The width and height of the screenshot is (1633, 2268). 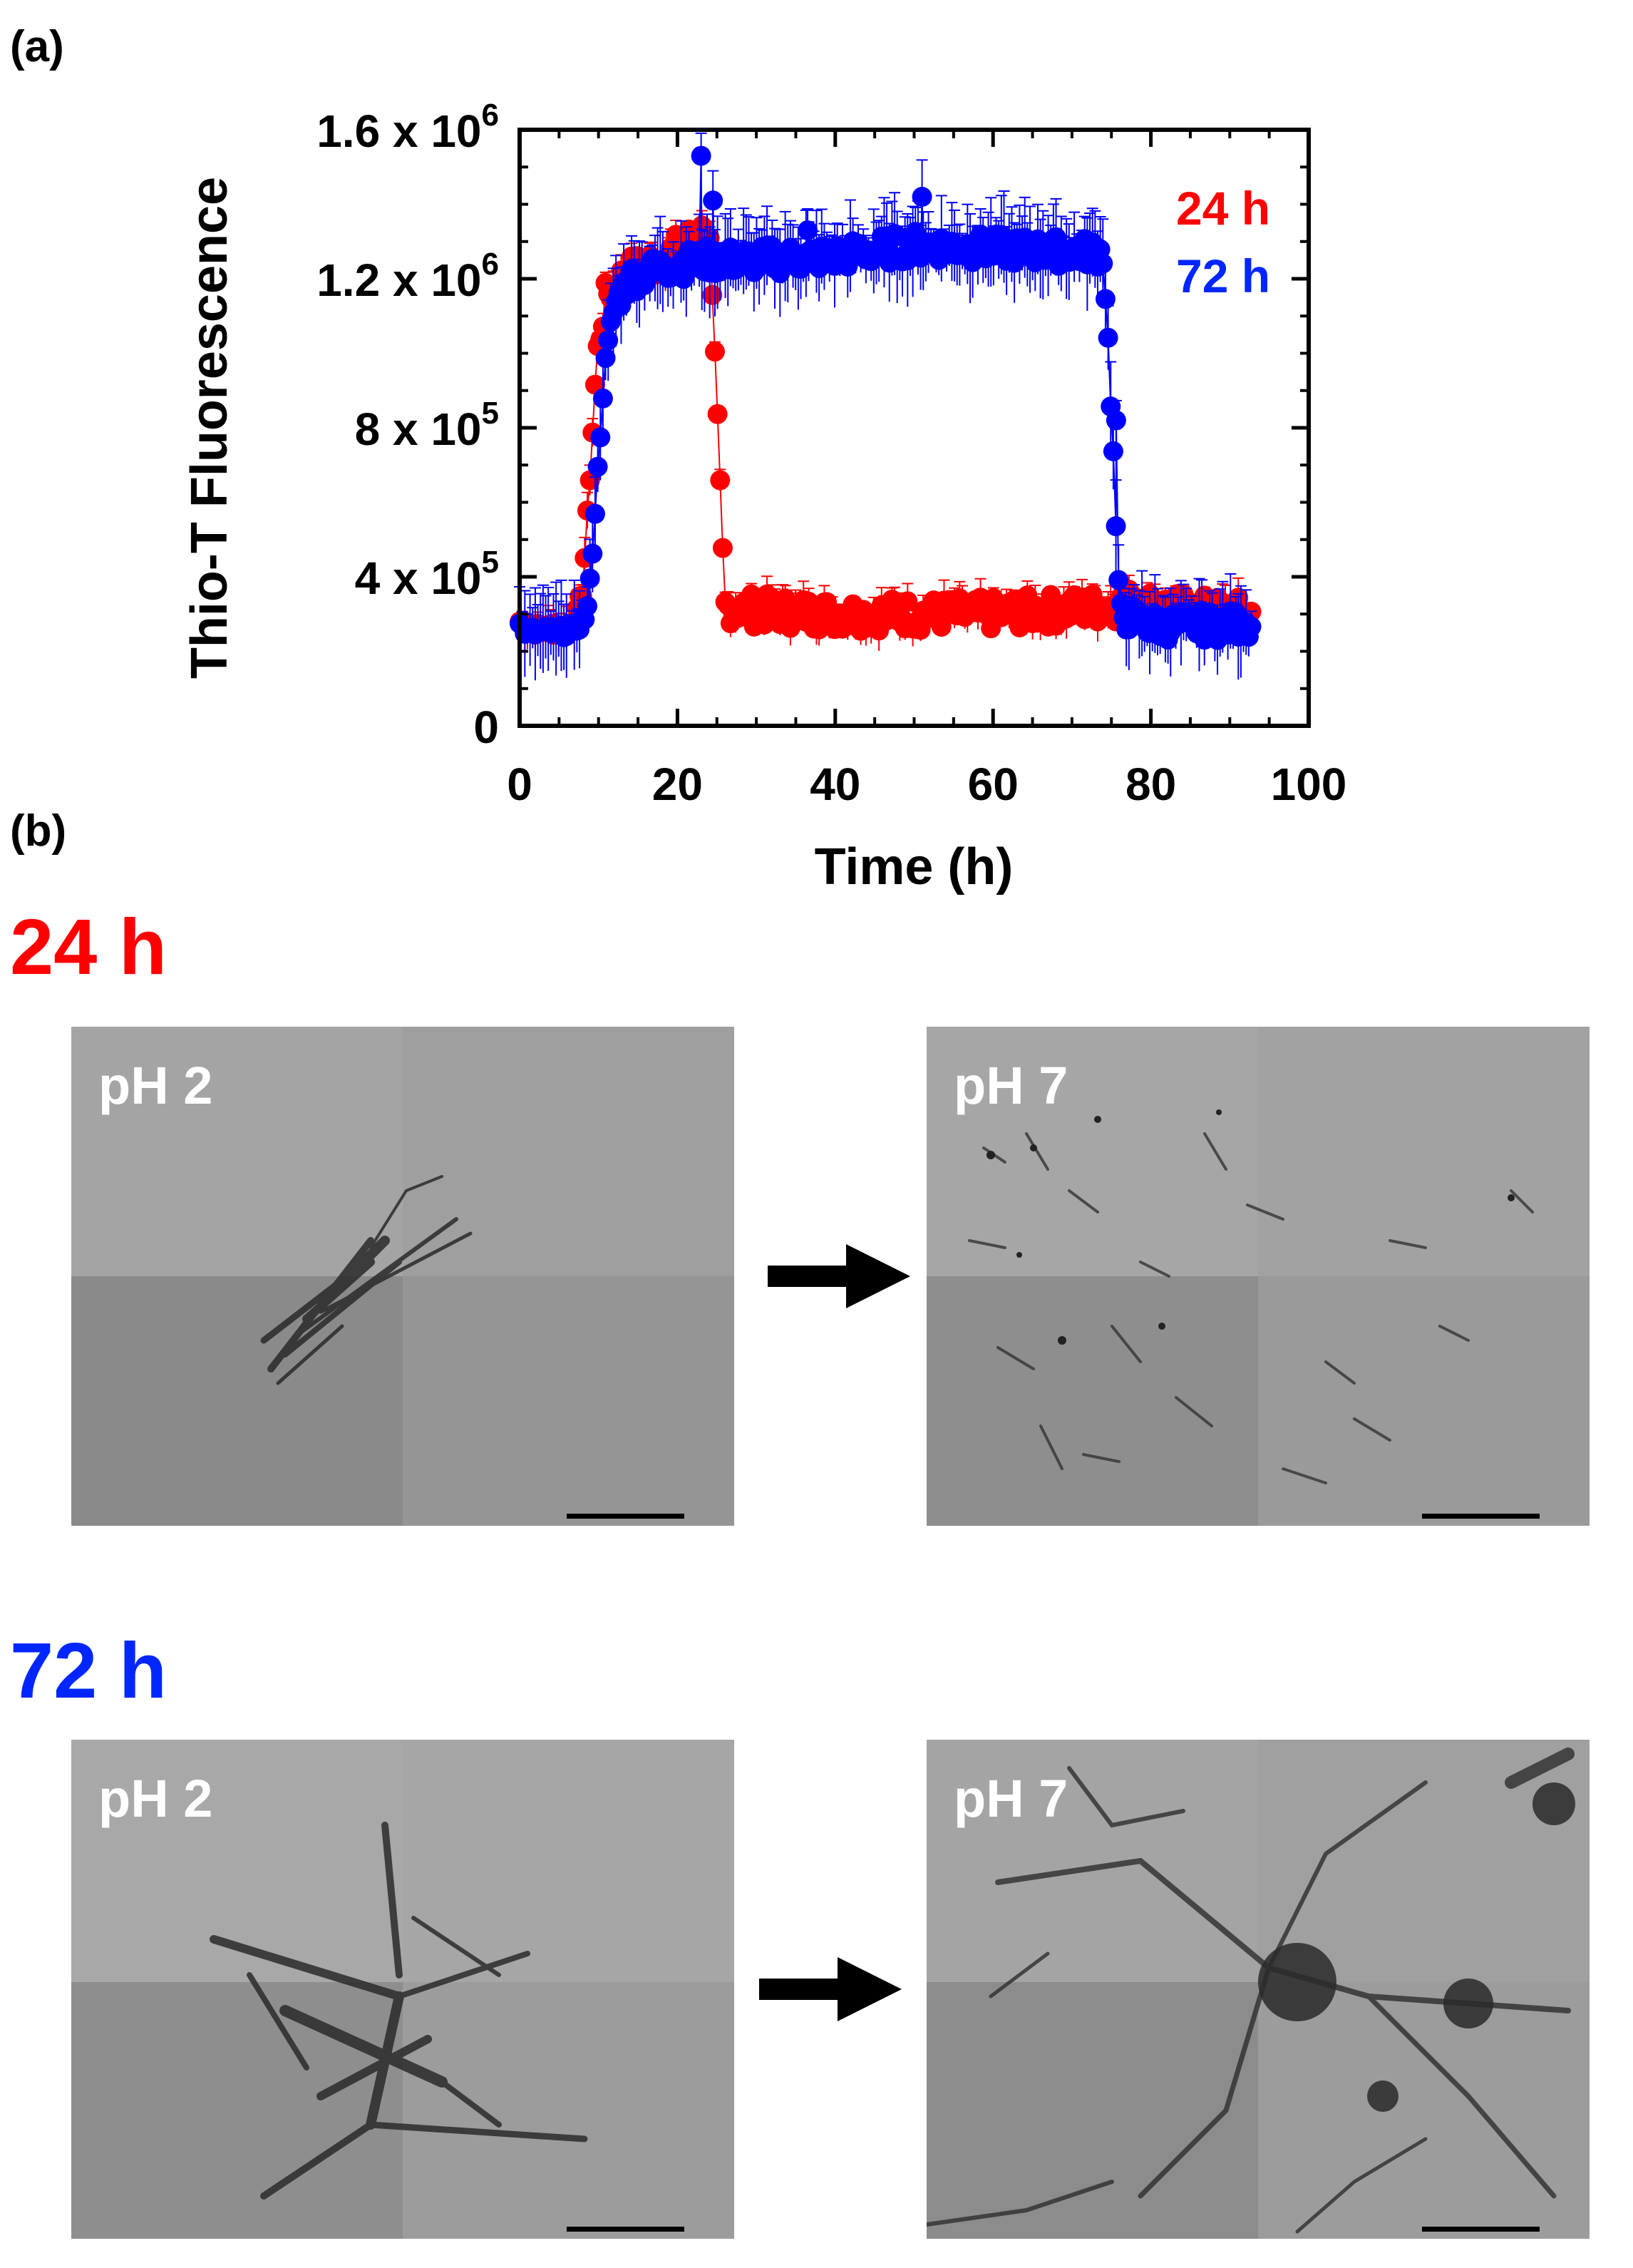 I want to click on y-axis-label: Thio-T Fluorescence, so click(x=209, y=428).